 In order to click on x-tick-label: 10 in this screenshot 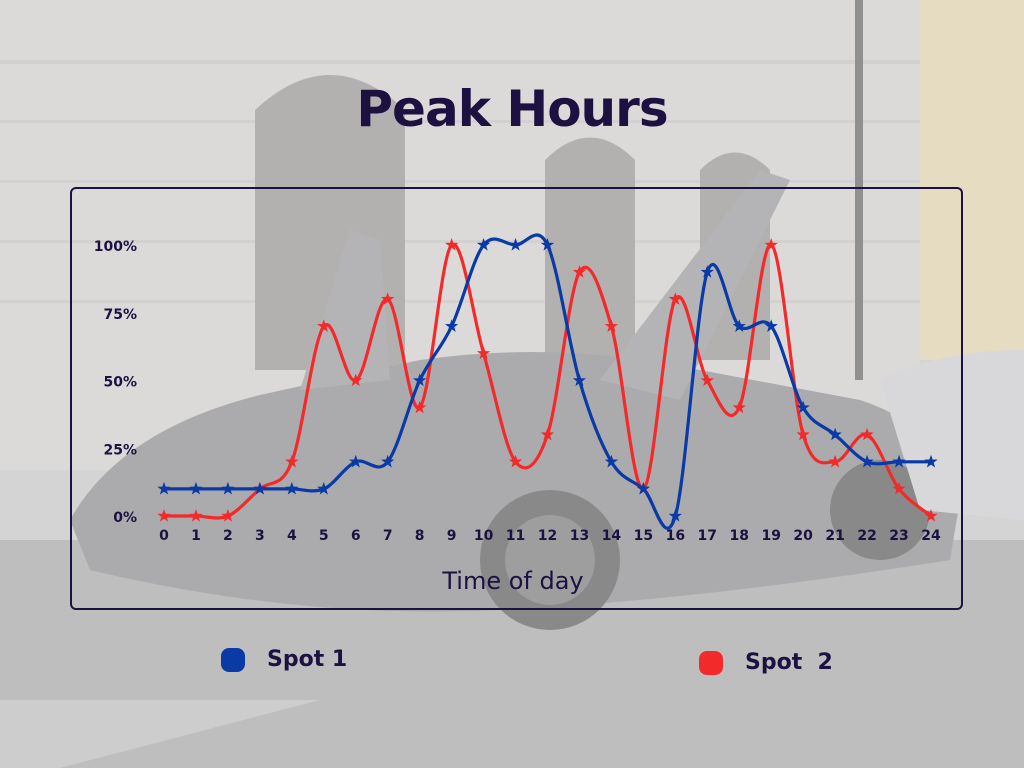, I will do `click(484, 536)`.